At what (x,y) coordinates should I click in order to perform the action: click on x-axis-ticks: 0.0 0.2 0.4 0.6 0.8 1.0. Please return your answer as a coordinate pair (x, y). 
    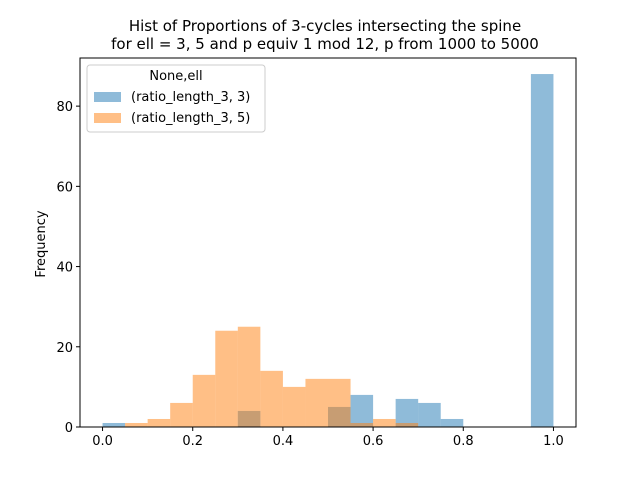
    Looking at the image, I should click on (328, 438).